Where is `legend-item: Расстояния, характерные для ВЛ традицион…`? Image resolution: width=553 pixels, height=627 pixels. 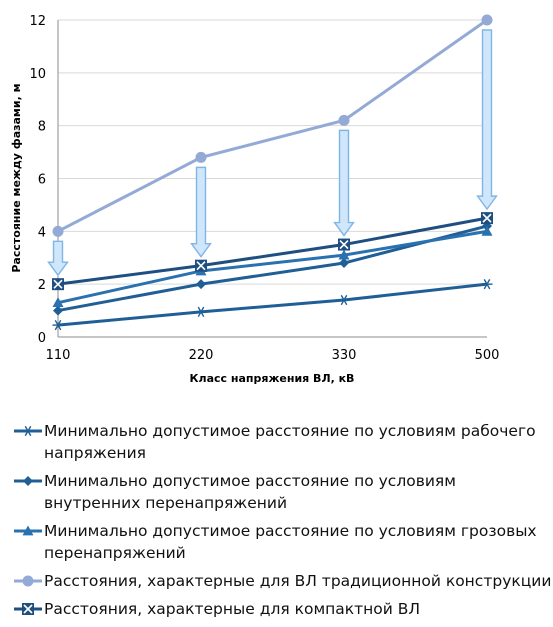 legend-item: Расстояния, характерные для ВЛ традицион… is located at coordinates (282, 581).